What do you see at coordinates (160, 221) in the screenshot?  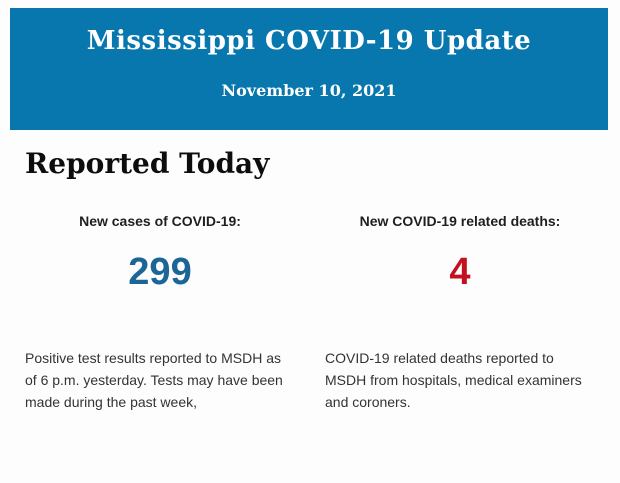 I see `new-cases-label: New cases of COVID-19:` at bounding box center [160, 221].